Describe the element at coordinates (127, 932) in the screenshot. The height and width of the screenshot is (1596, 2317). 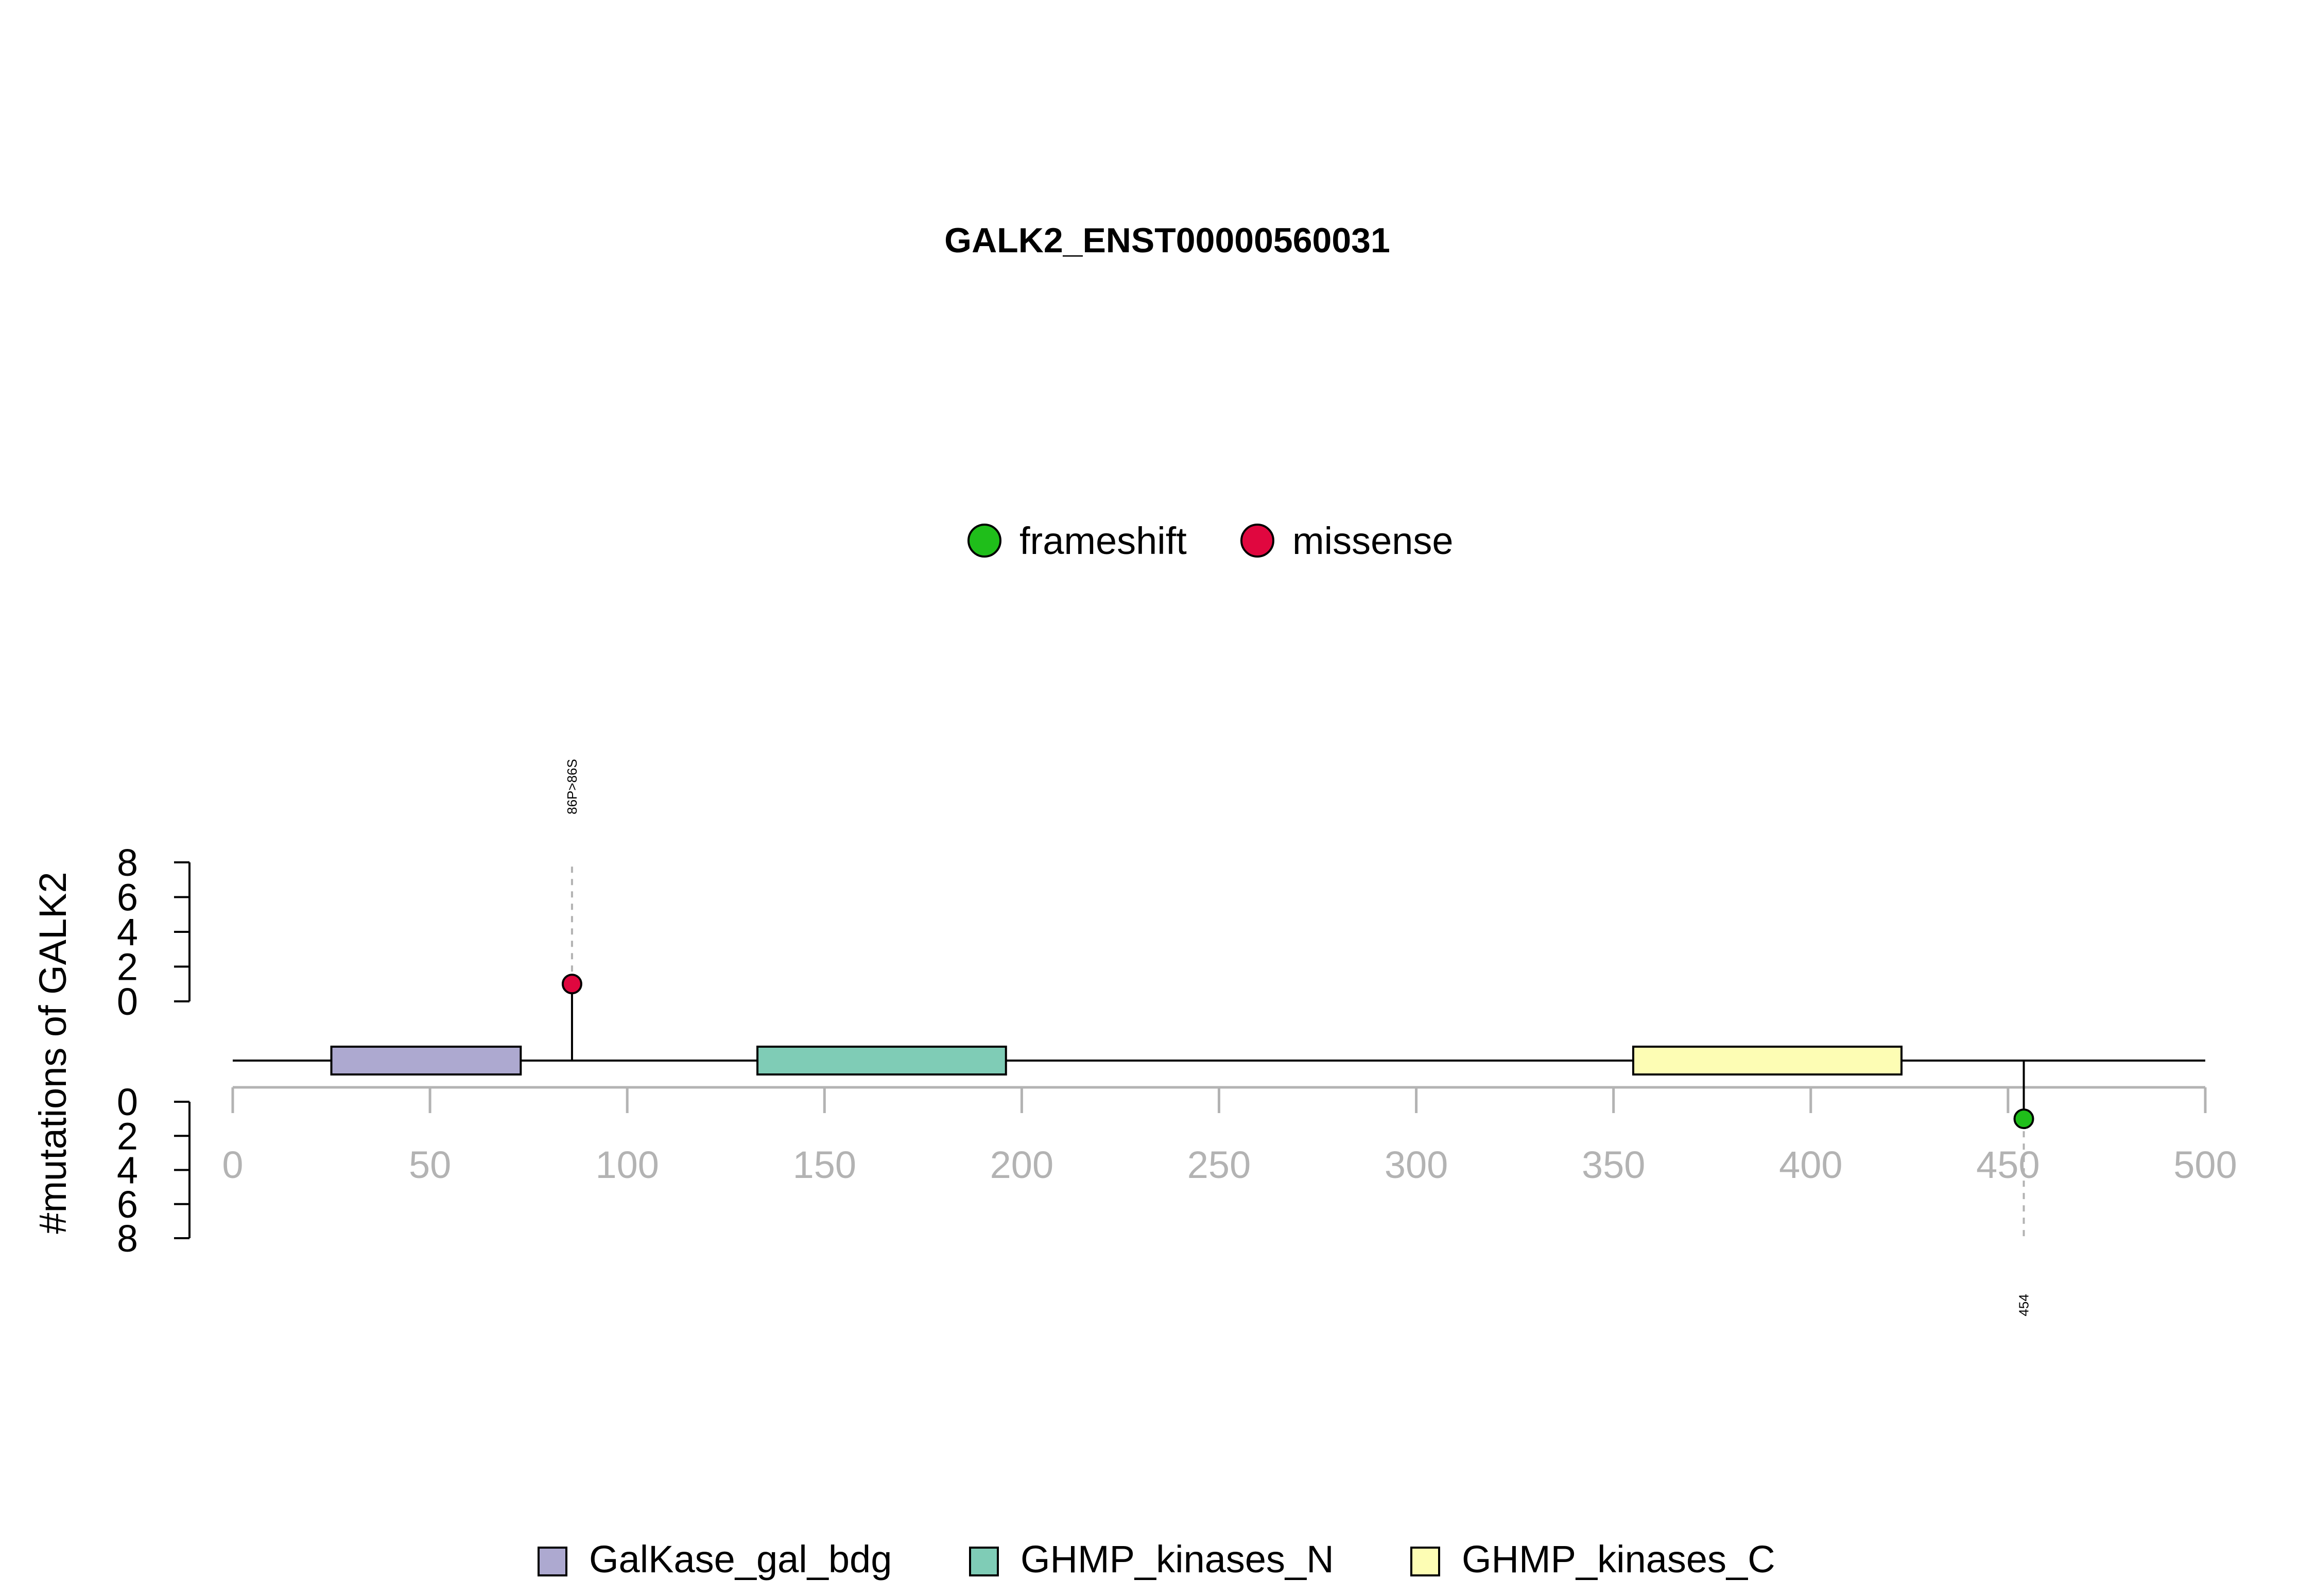
I see `top-y-tick-label-4: 4` at that location.